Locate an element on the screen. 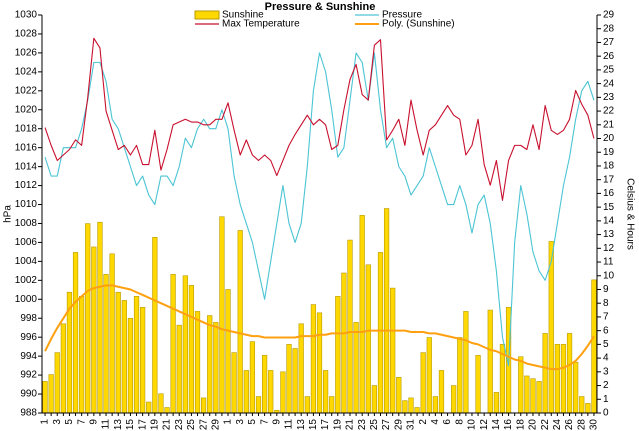 This screenshot has width=639, height=431. x-tick-label: 27 is located at coordinates (203, 425).